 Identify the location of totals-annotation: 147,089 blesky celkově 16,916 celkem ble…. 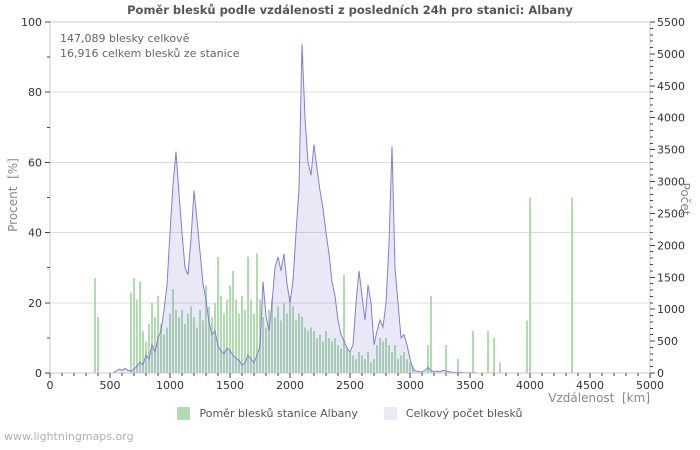
(150, 46).